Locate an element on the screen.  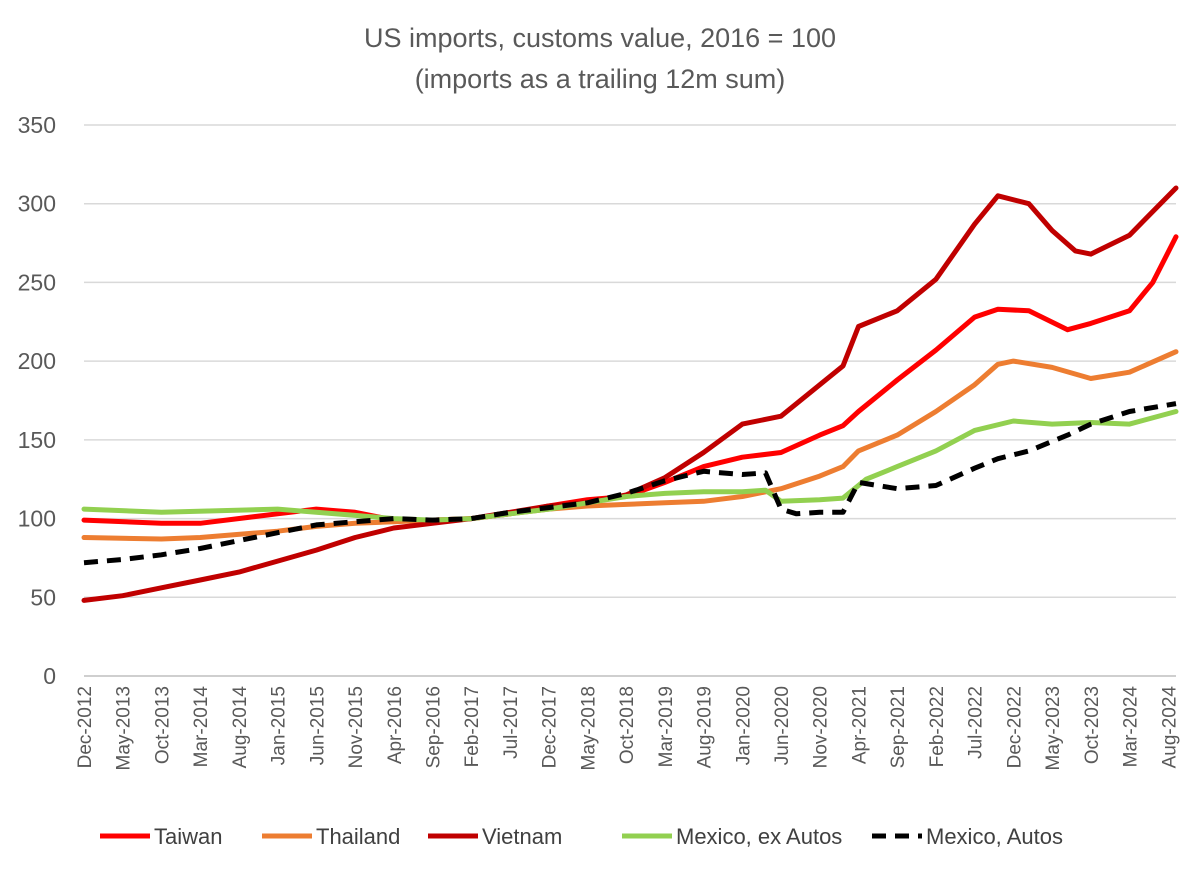
x-tick-label: Mar-2014 is located at coordinates (201, 727).